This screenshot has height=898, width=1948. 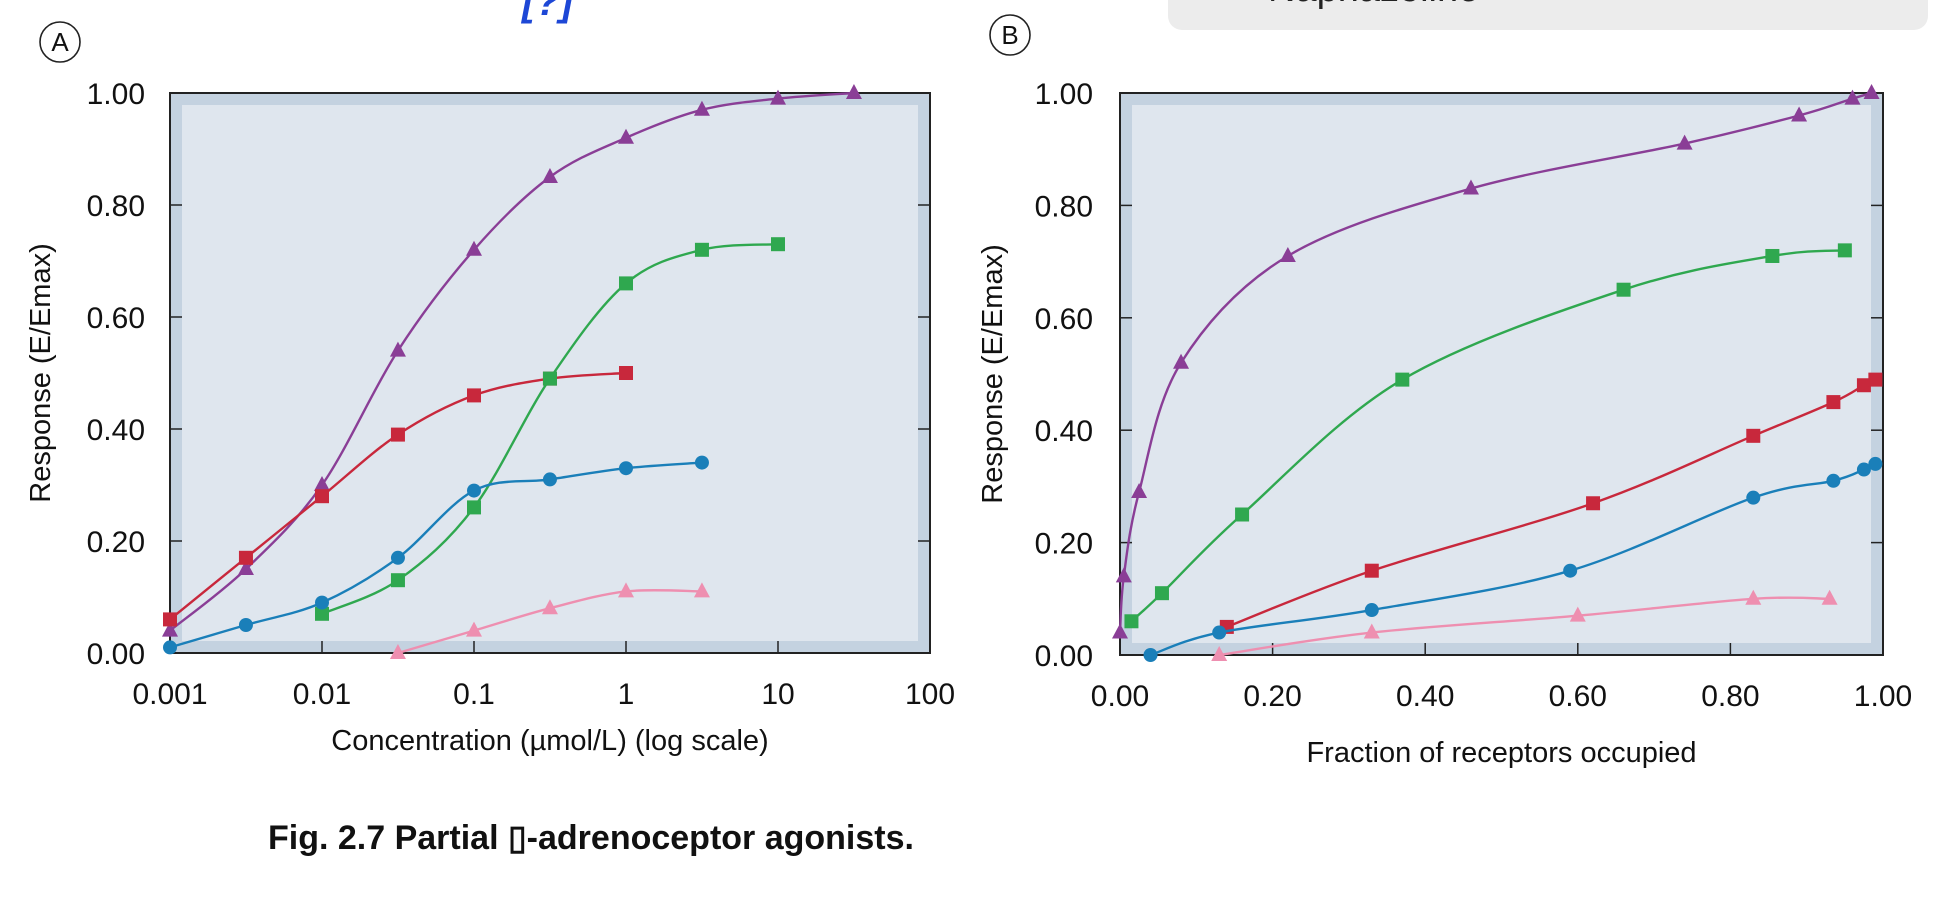 I want to click on panel-label: B, so click(x=1009, y=35).